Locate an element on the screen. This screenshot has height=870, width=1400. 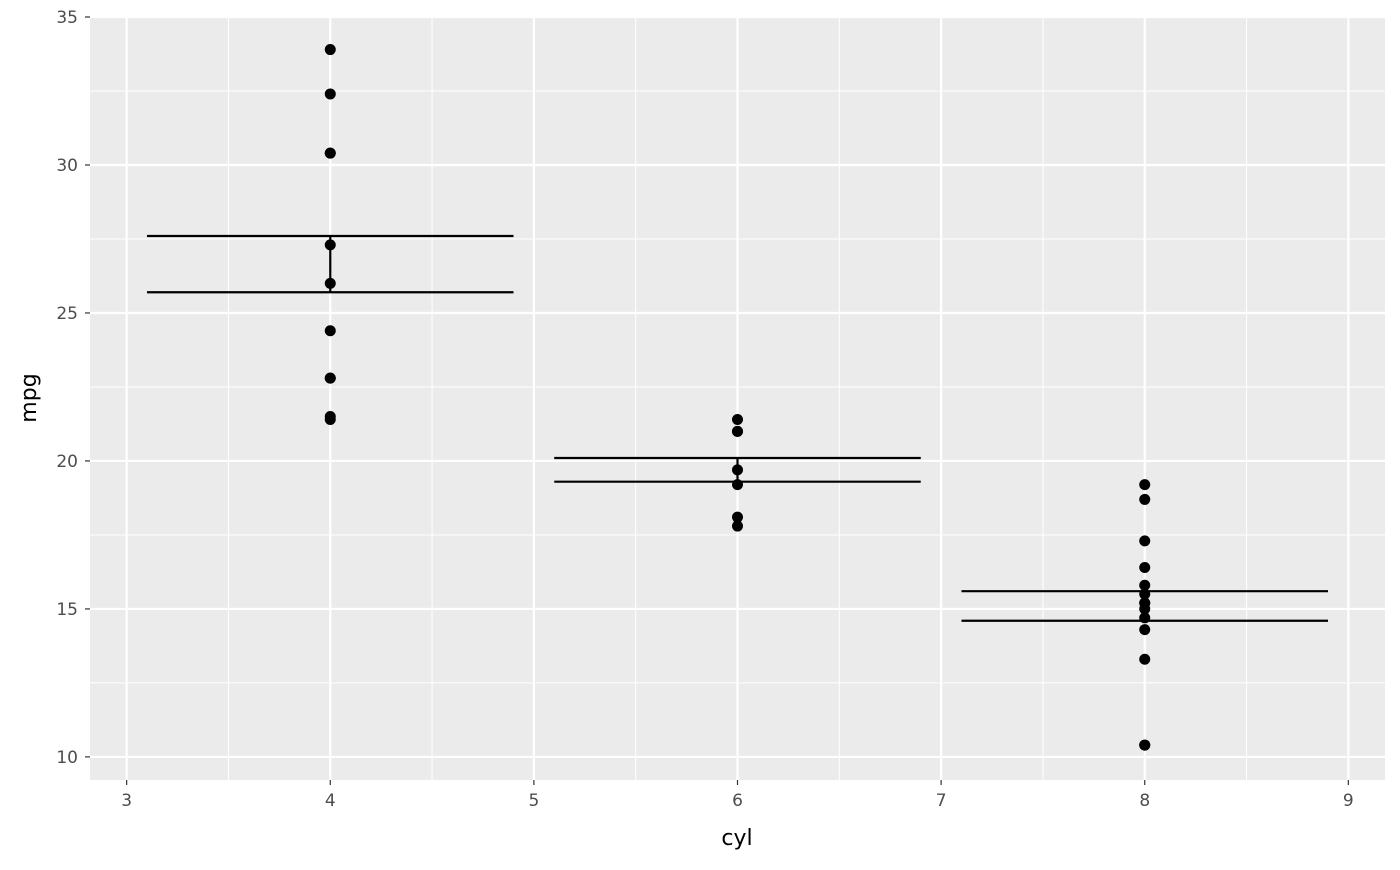
x-tick-label: 4 is located at coordinates (330, 801).